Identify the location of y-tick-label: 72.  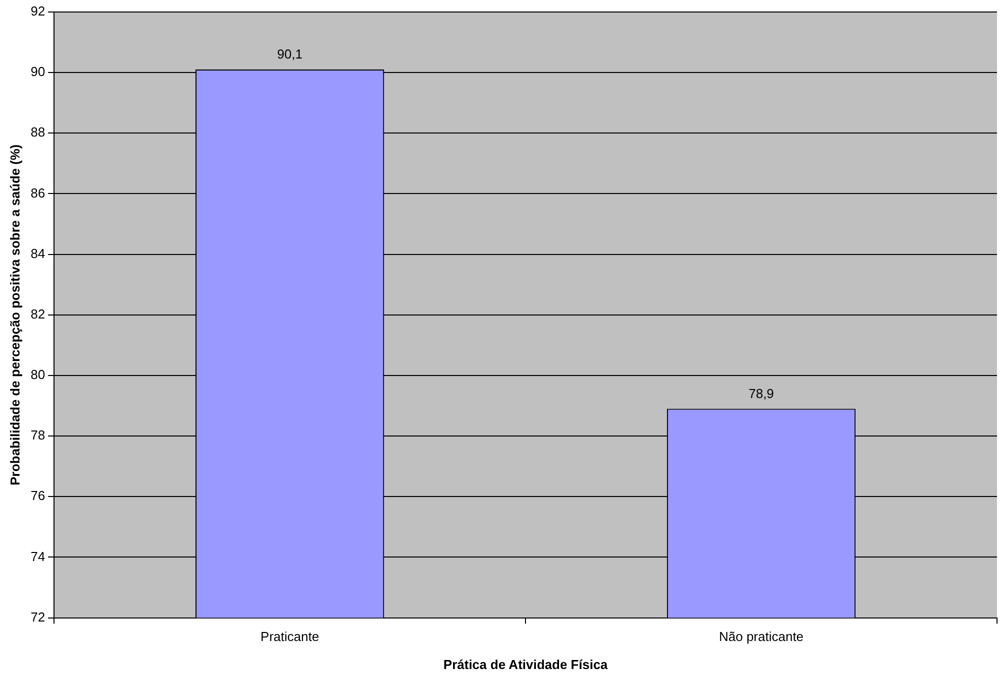
(38, 616).